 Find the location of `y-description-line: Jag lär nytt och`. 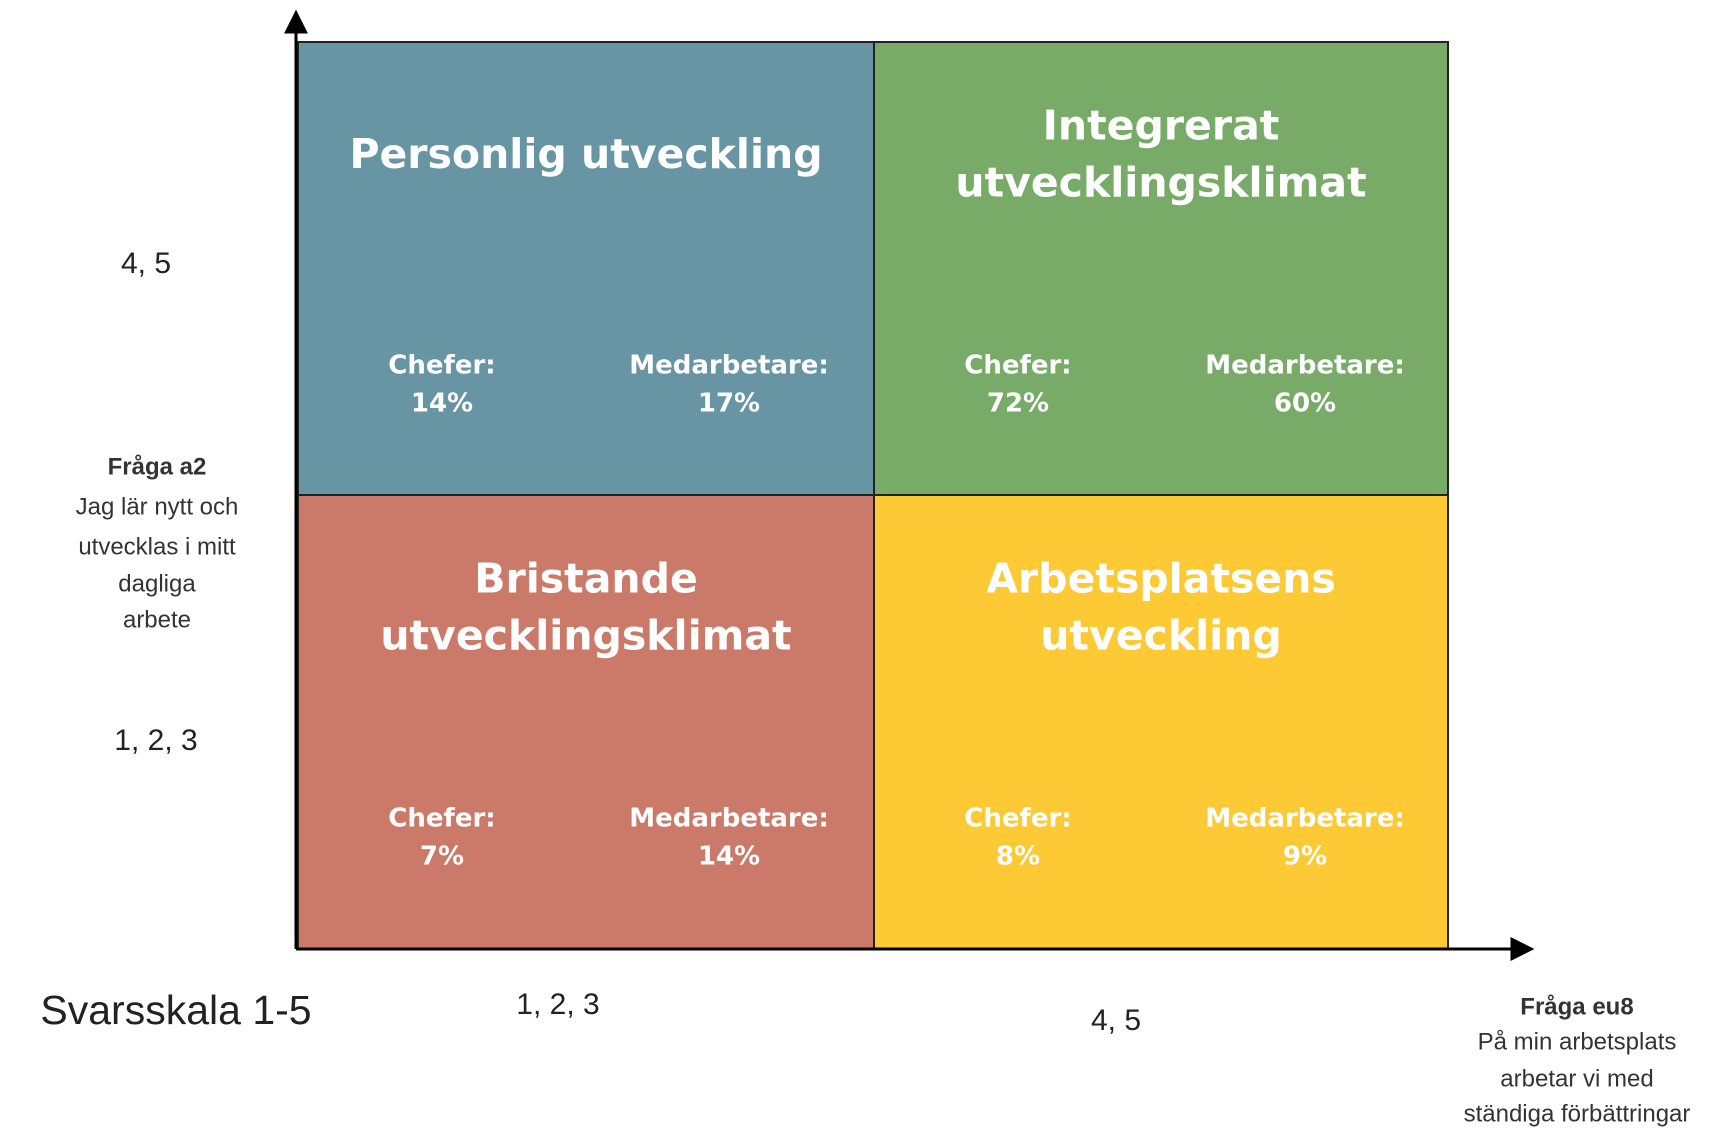

y-description-line: Jag lär nytt och is located at coordinates (157, 506).